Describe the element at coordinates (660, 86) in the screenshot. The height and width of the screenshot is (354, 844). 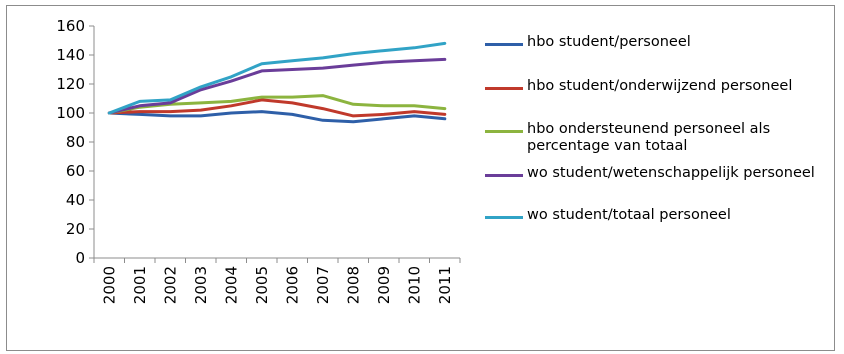
I see `legend-label: hbo student/onderwijzend personeel` at that location.